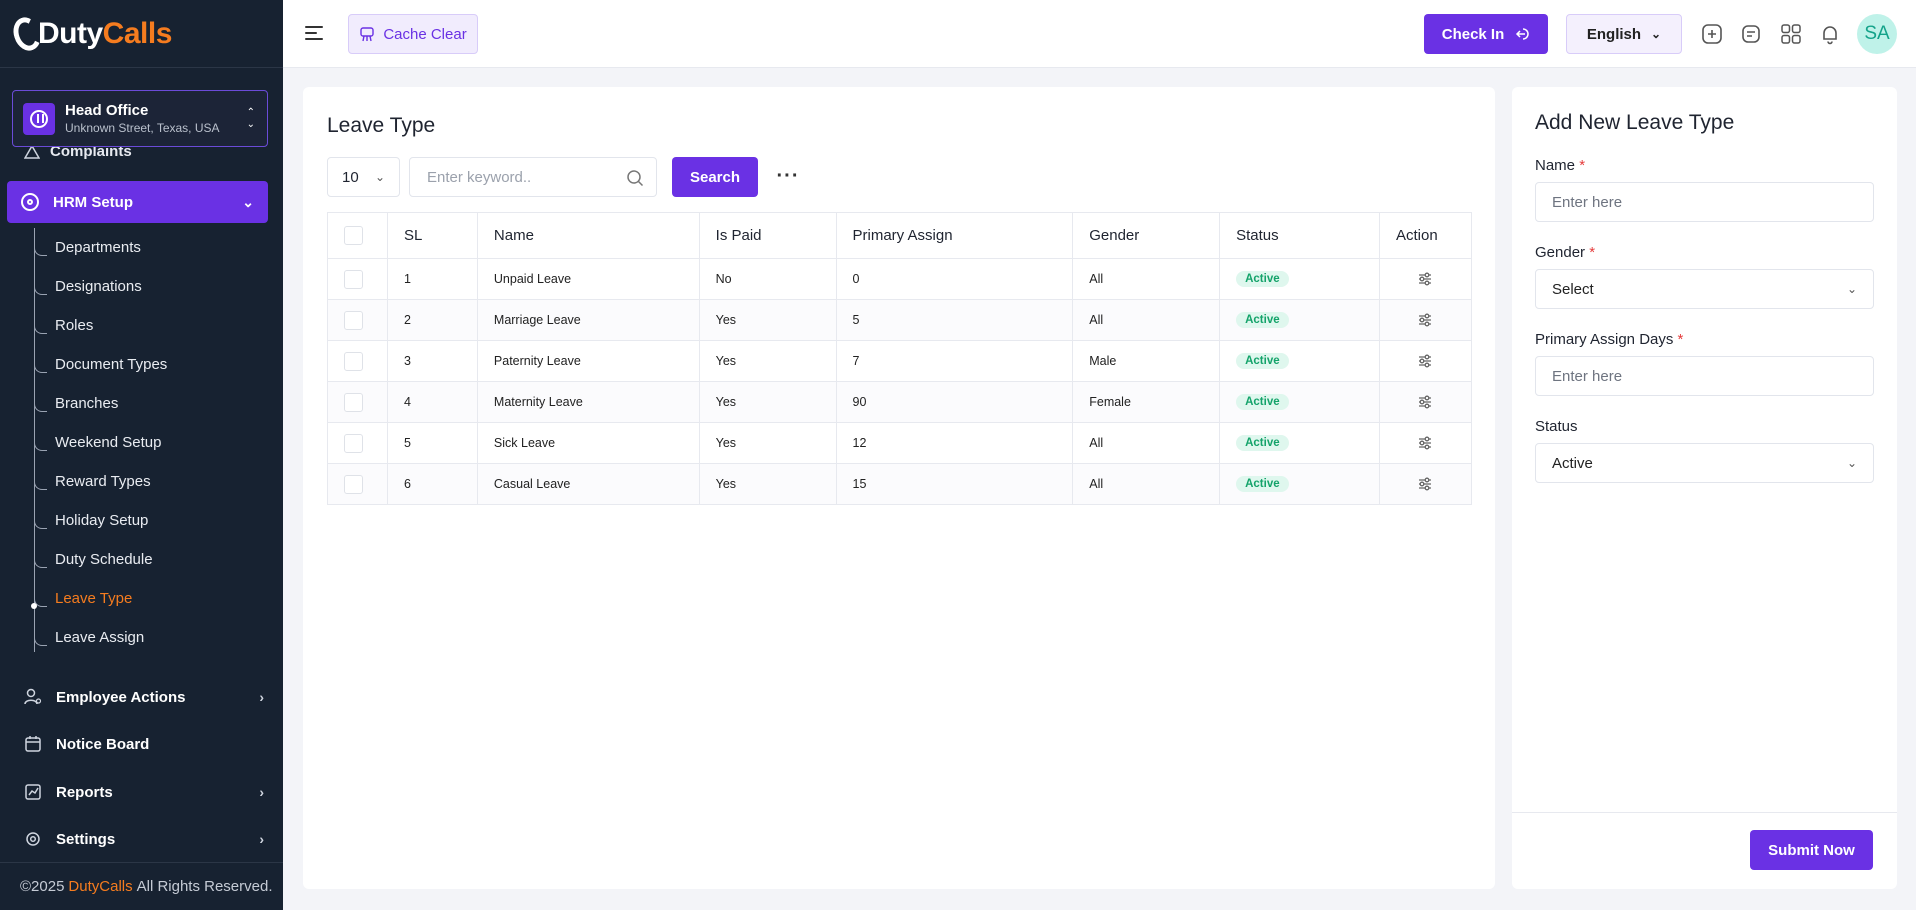 This screenshot has width=1916, height=910. Describe the element at coordinates (1146, 235) in the screenshot. I see `column-header-gender: Gender` at that location.